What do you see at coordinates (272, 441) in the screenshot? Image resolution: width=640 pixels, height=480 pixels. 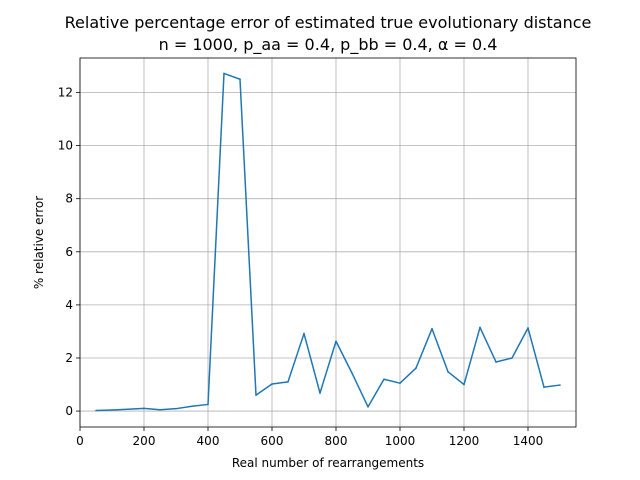 I see `x-tick-label: 600` at bounding box center [272, 441].